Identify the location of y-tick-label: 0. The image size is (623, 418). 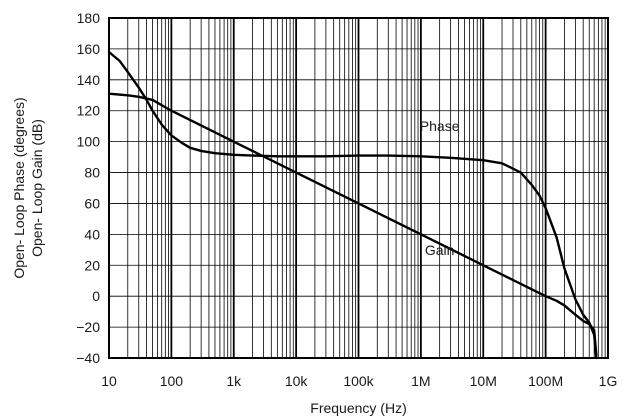
(96, 296).